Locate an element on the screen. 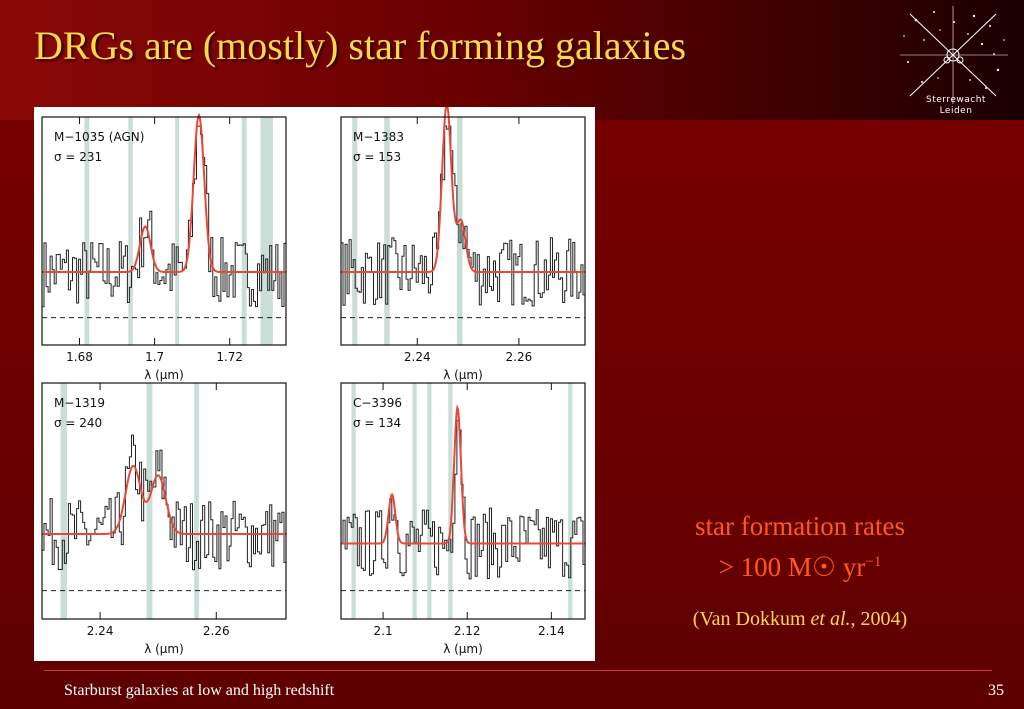  x-tick-label: 1.72 is located at coordinates (229, 357).